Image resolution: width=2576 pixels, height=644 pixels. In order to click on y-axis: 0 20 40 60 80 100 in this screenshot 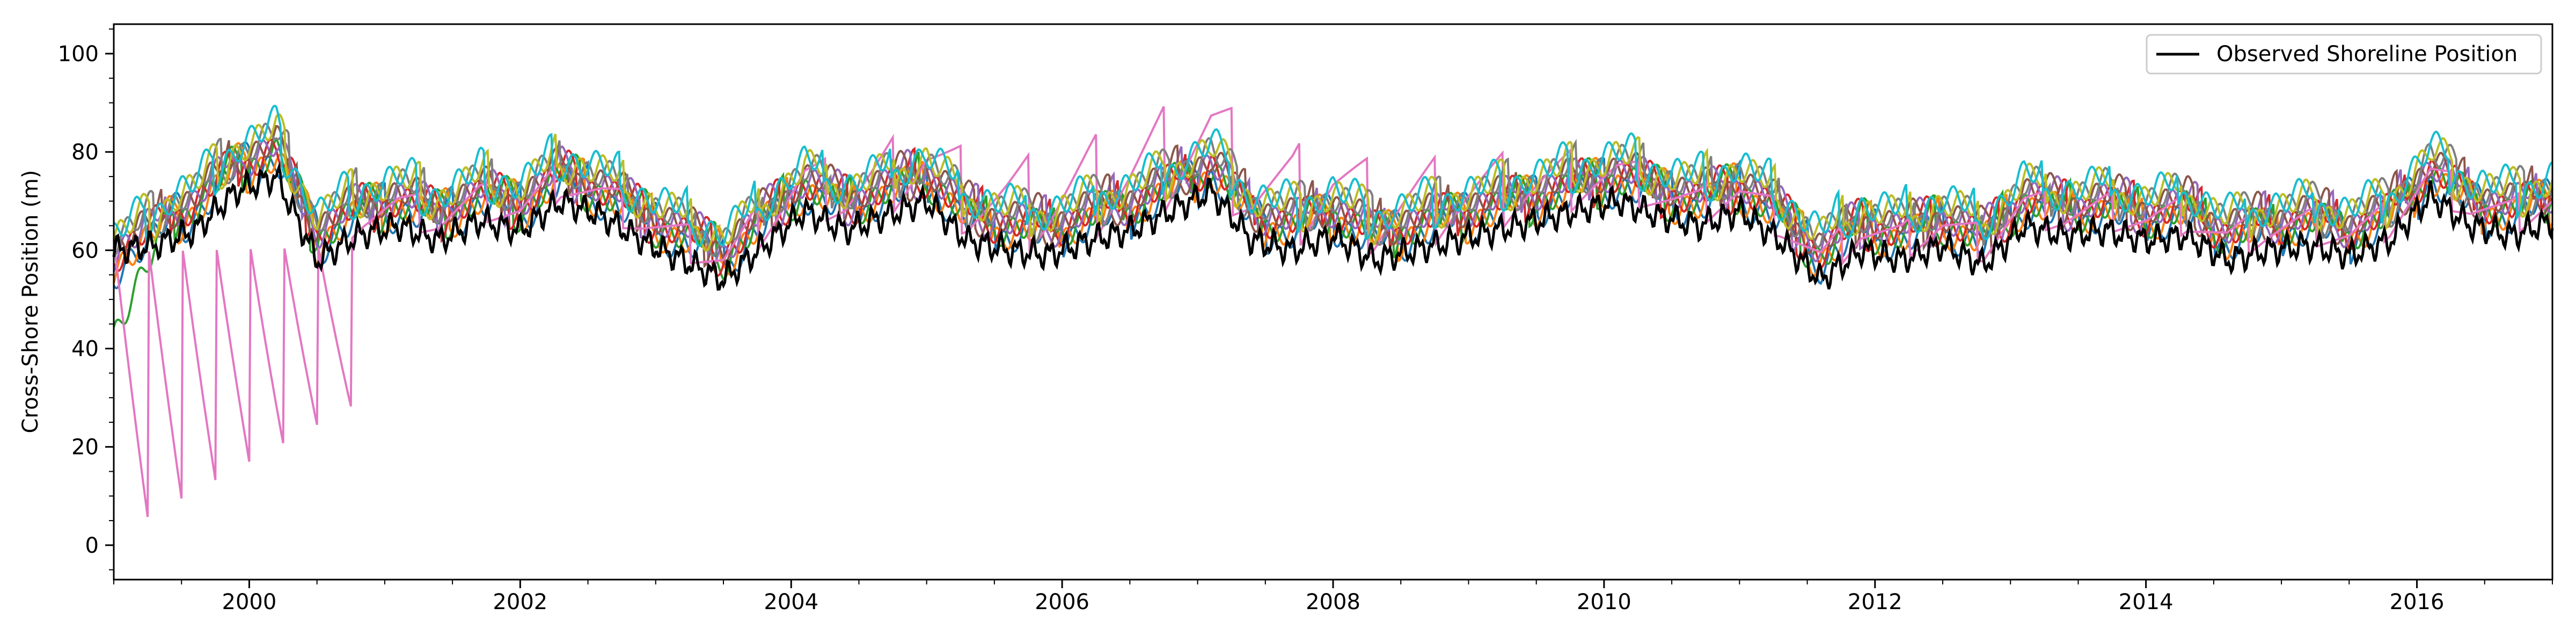, I will do `click(86, 299)`.